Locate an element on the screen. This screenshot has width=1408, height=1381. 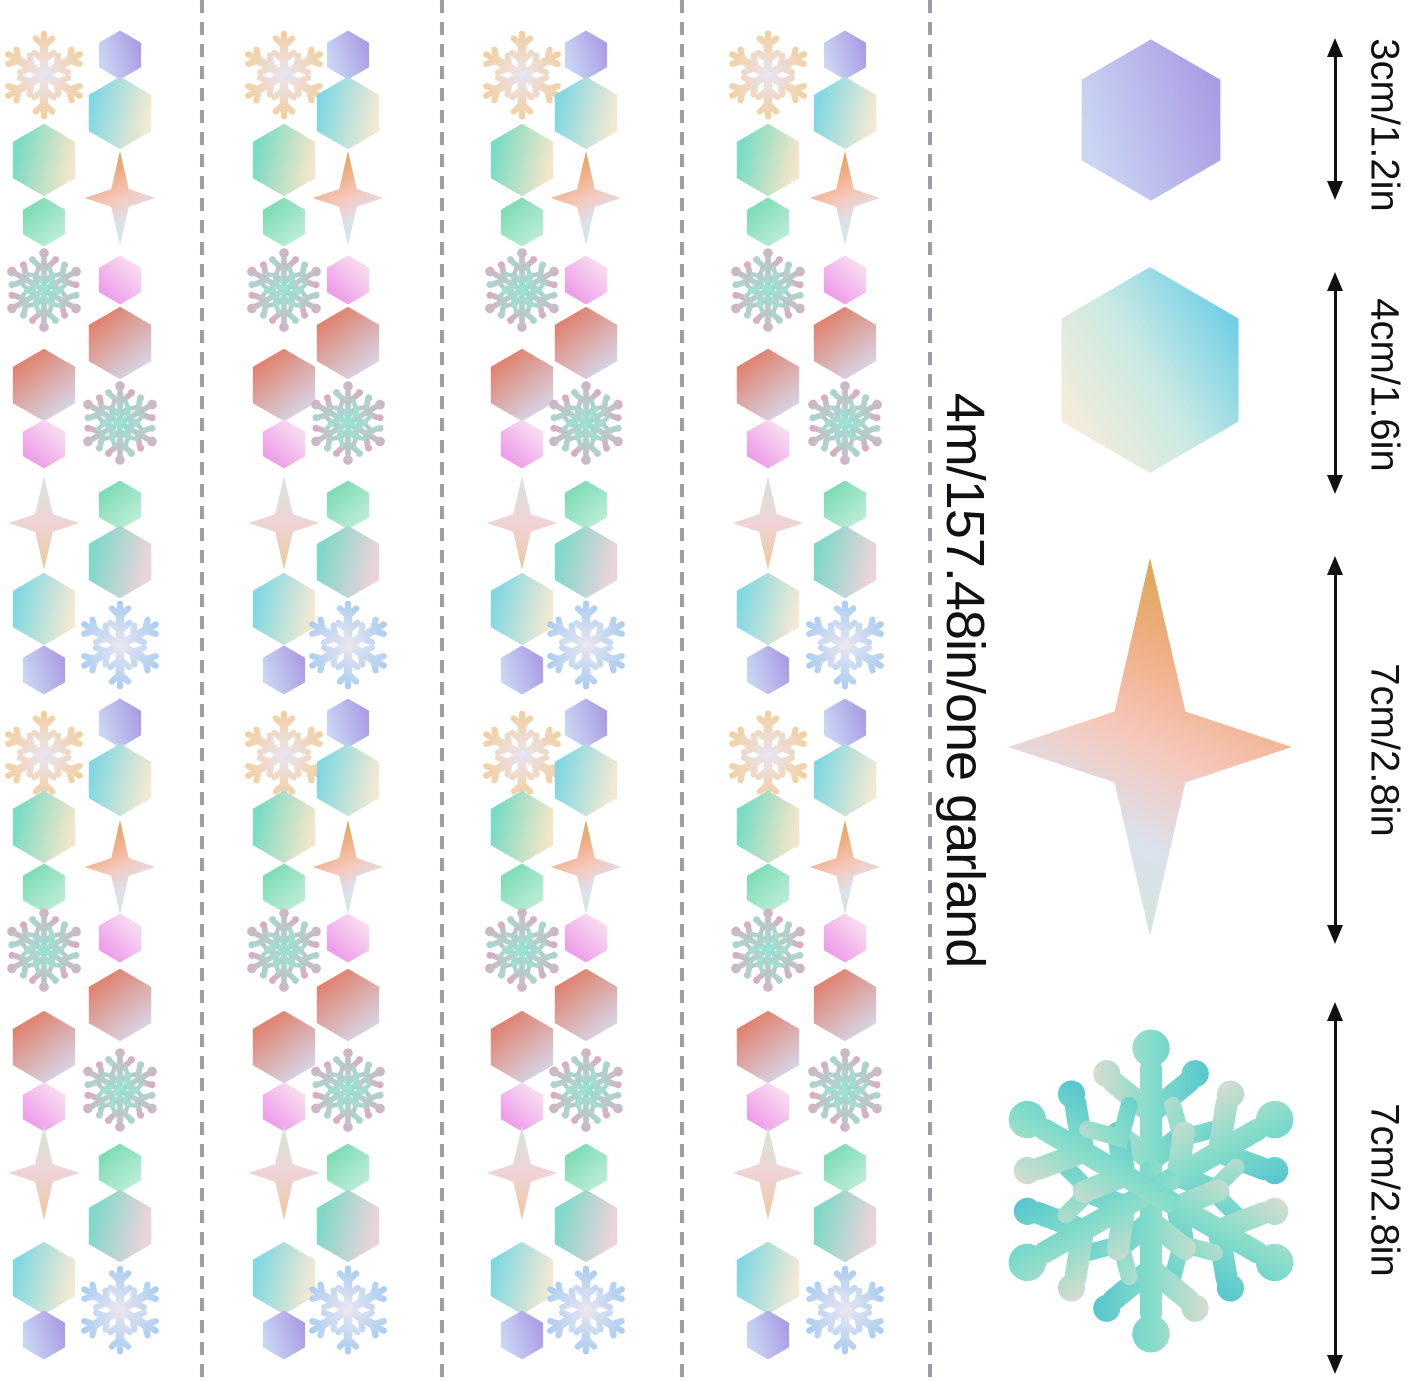
size-label-hexagon-small: 3cm/1.2in is located at coordinates (1384, 125).